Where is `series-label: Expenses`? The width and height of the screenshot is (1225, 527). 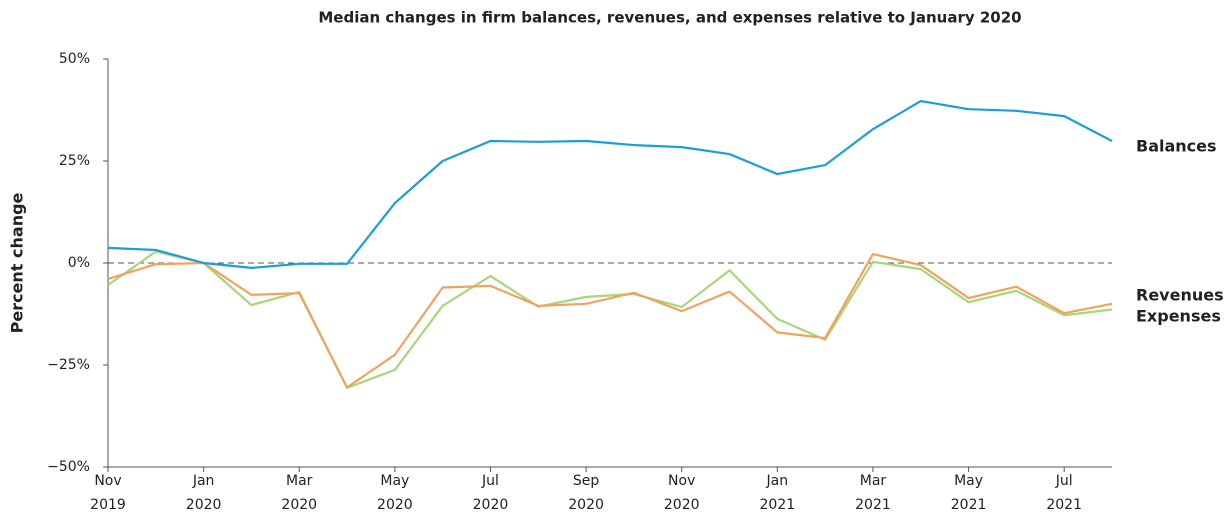
series-label: Expenses is located at coordinates (1178, 316).